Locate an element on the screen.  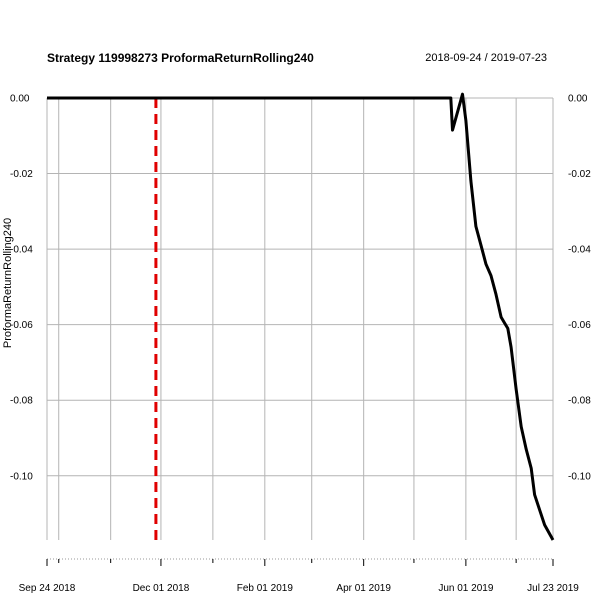
y-tick-label-left: -0.06 is located at coordinates (21, 325).